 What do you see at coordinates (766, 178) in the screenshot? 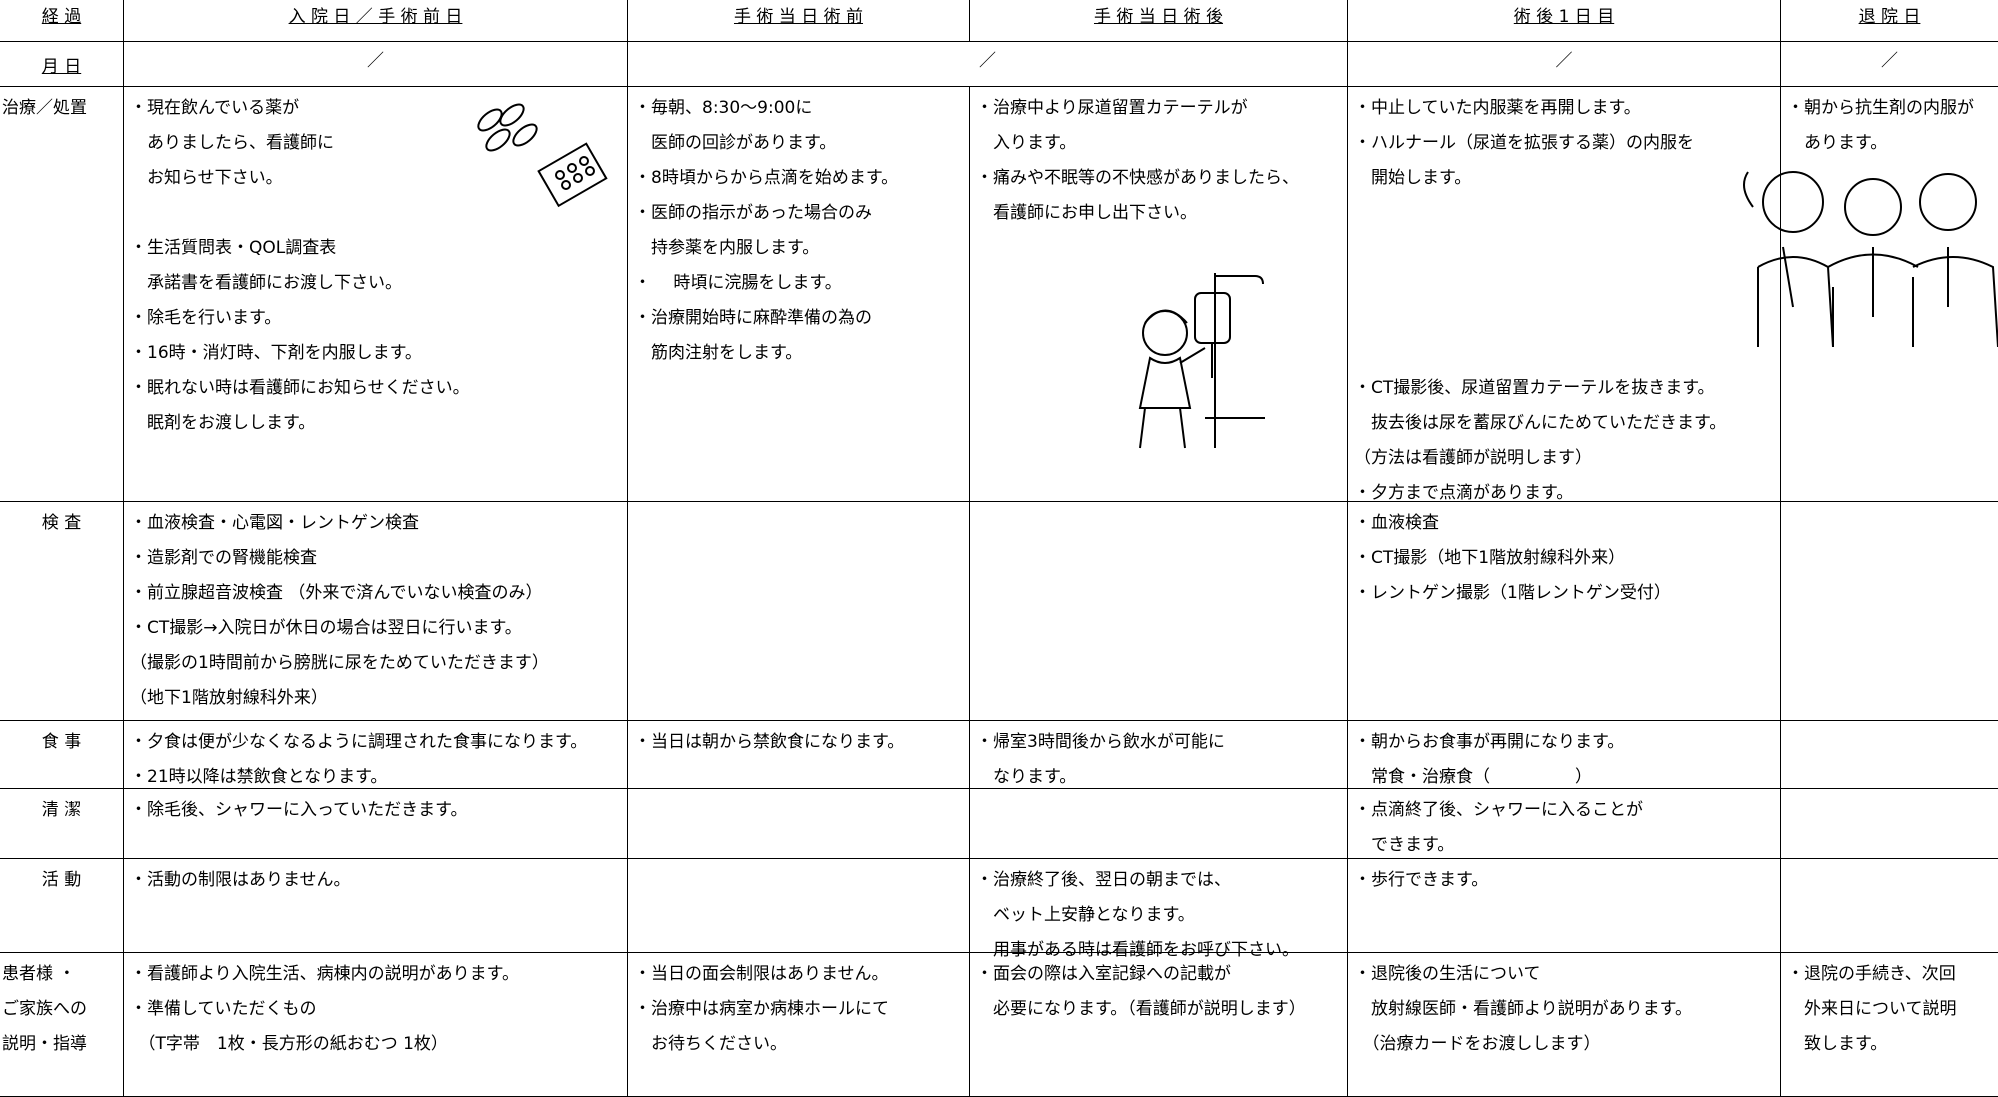
I see `cell-text: ・8時頃からから点滴を始めます。` at bounding box center [766, 178].